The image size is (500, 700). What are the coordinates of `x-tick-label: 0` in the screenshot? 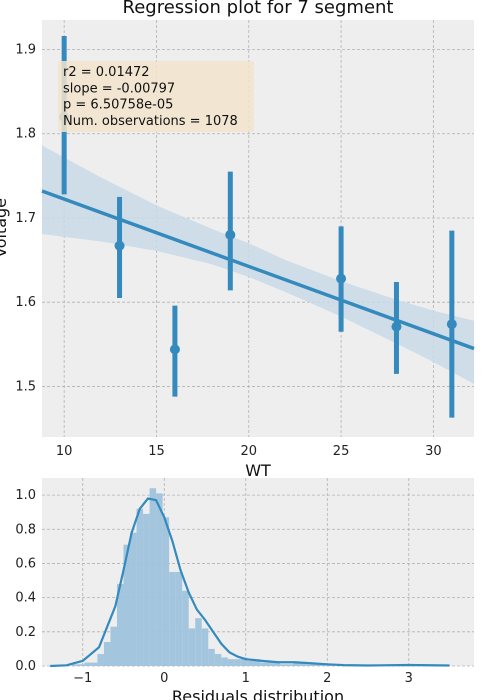 It's located at (164, 678).